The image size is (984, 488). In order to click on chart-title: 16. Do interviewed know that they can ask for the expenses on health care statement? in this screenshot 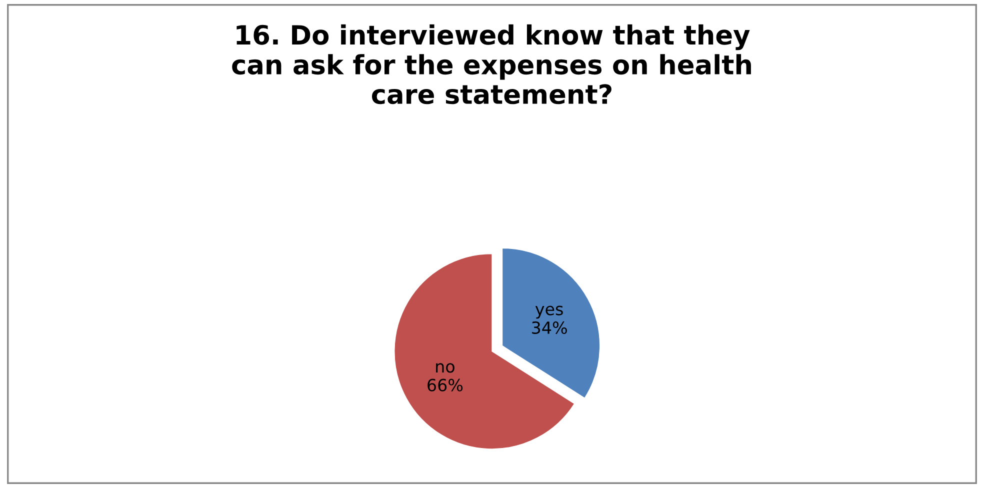, I will do `click(491, 64)`.